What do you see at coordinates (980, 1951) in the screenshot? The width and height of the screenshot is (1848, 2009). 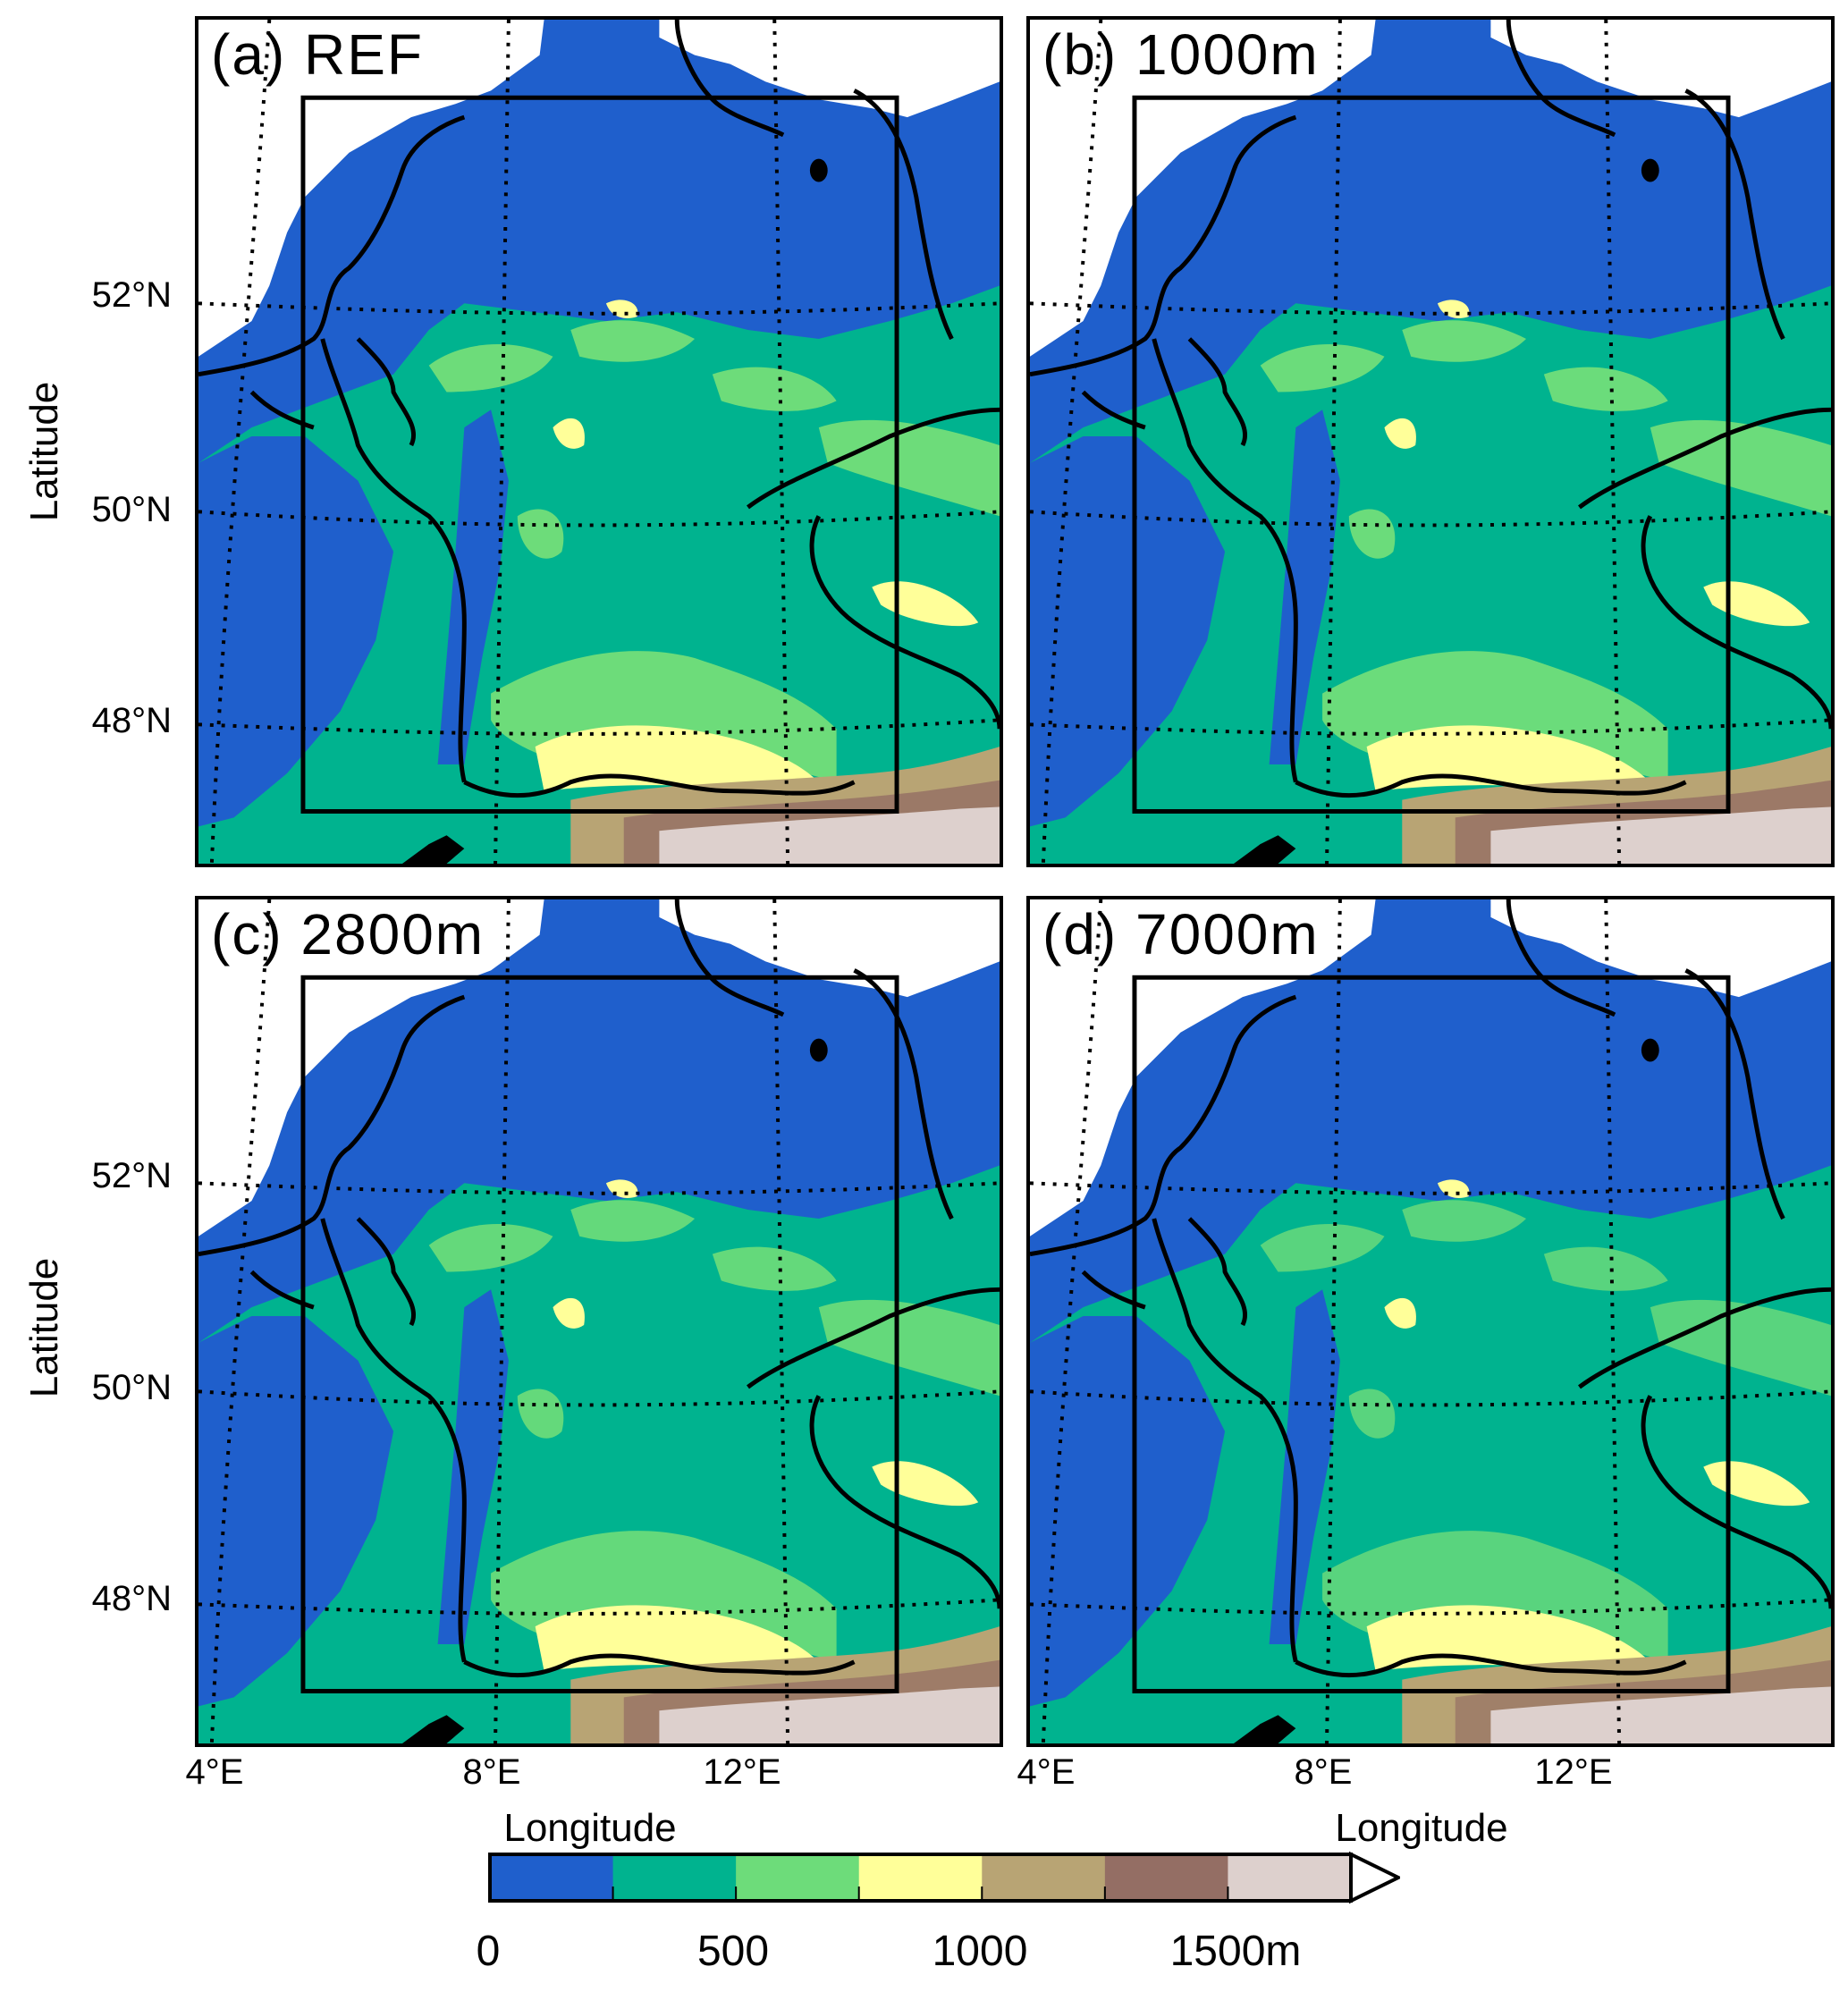 I see `colorbar-label-1000: 1000` at bounding box center [980, 1951].